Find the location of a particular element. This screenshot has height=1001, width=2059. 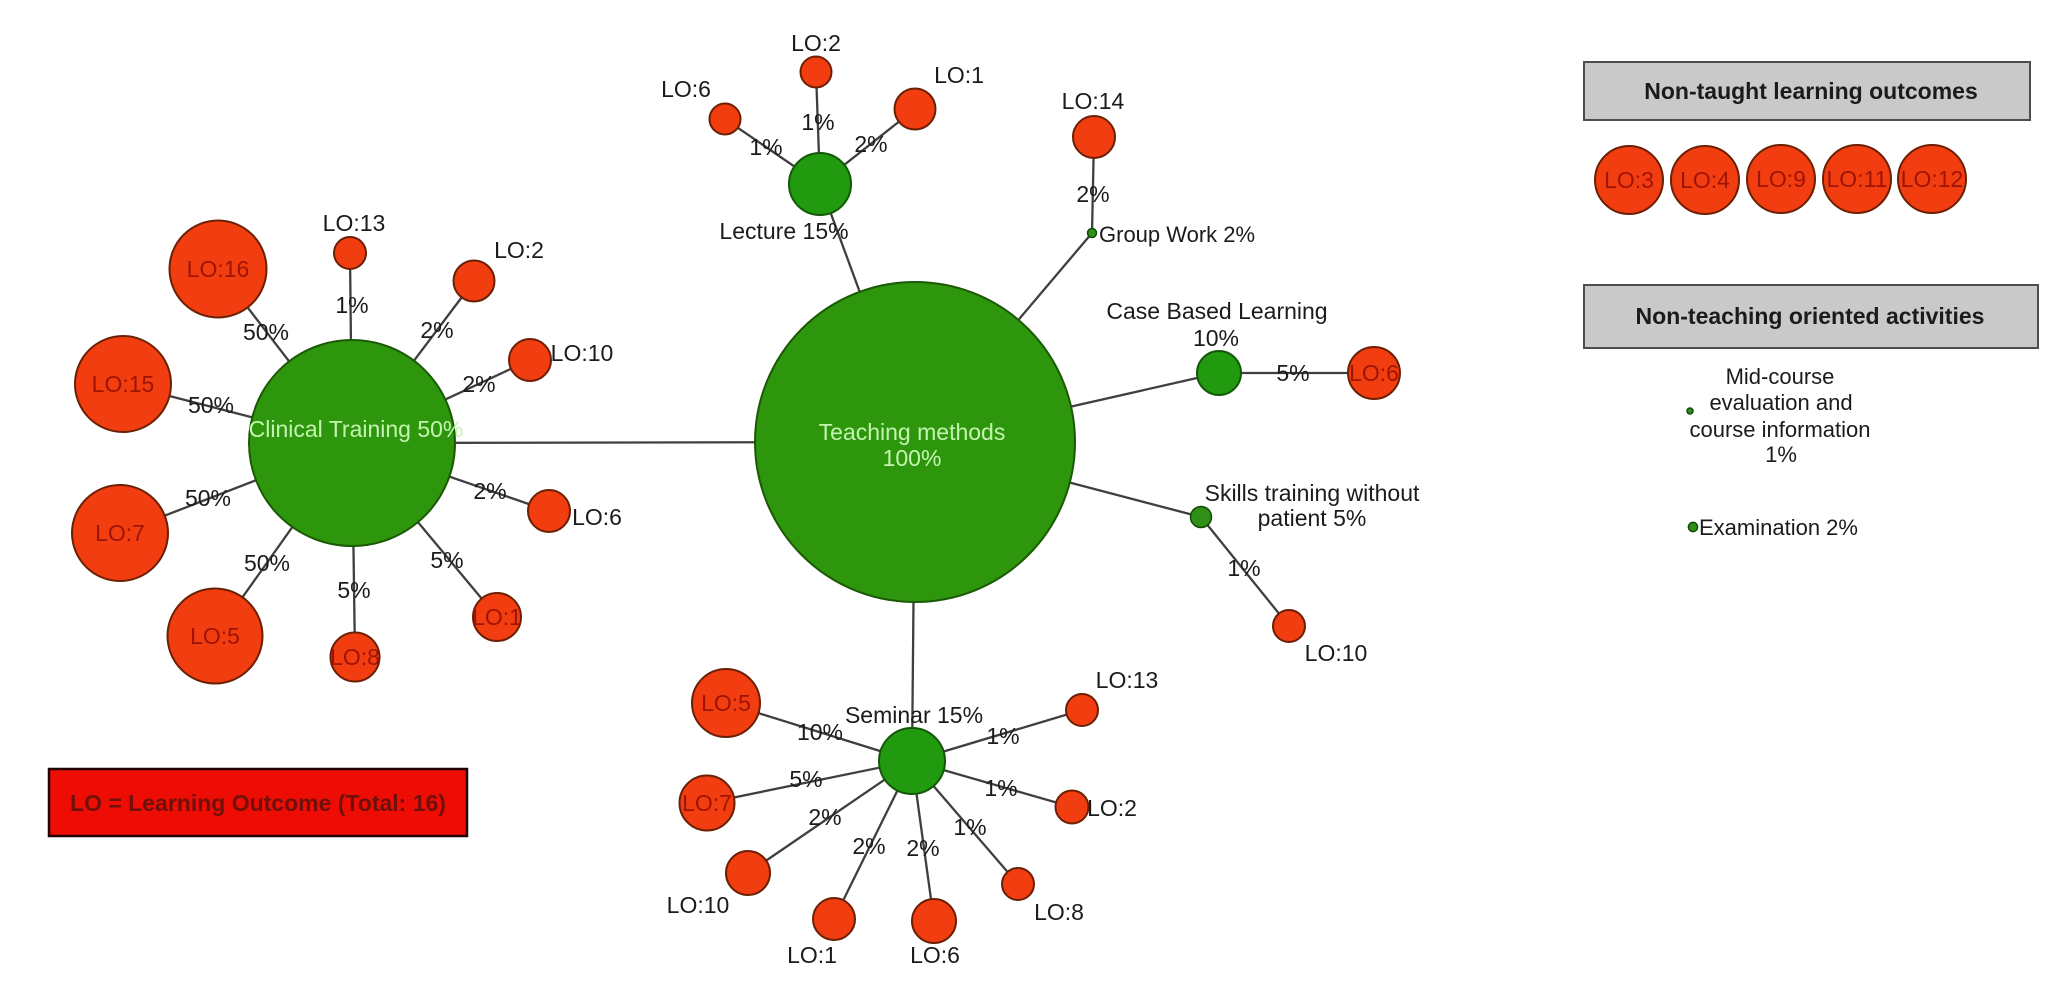

svg-text: patient 5% is located at coordinates (1312, 518).